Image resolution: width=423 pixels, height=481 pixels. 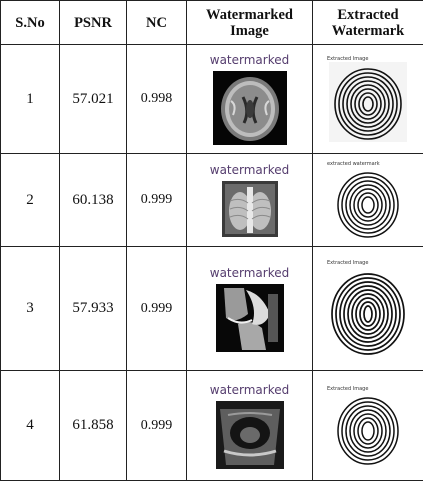 What do you see at coordinates (93, 200) in the screenshot?
I see `row-psnr: 60.138` at bounding box center [93, 200].